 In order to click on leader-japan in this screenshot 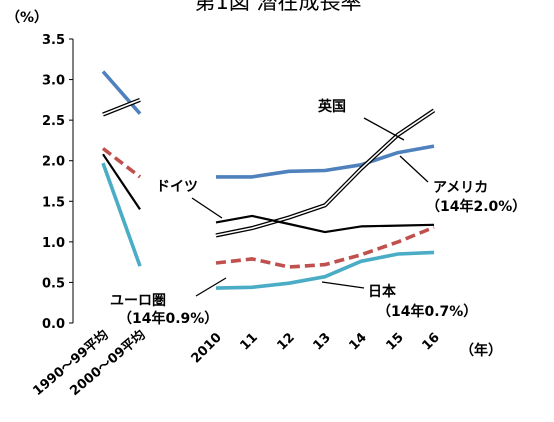, I will do `click(343, 285)`.